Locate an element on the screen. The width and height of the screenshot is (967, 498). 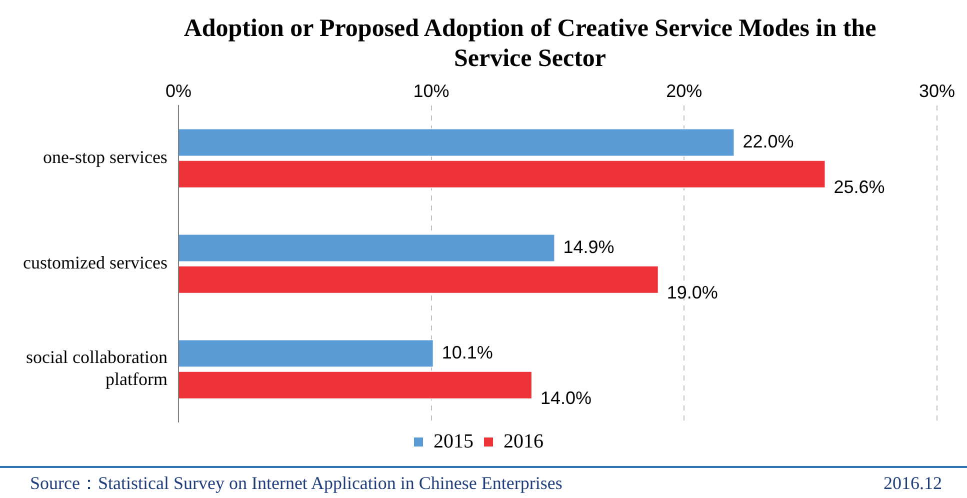
data-label: 10.1% is located at coordinates (467, 352).